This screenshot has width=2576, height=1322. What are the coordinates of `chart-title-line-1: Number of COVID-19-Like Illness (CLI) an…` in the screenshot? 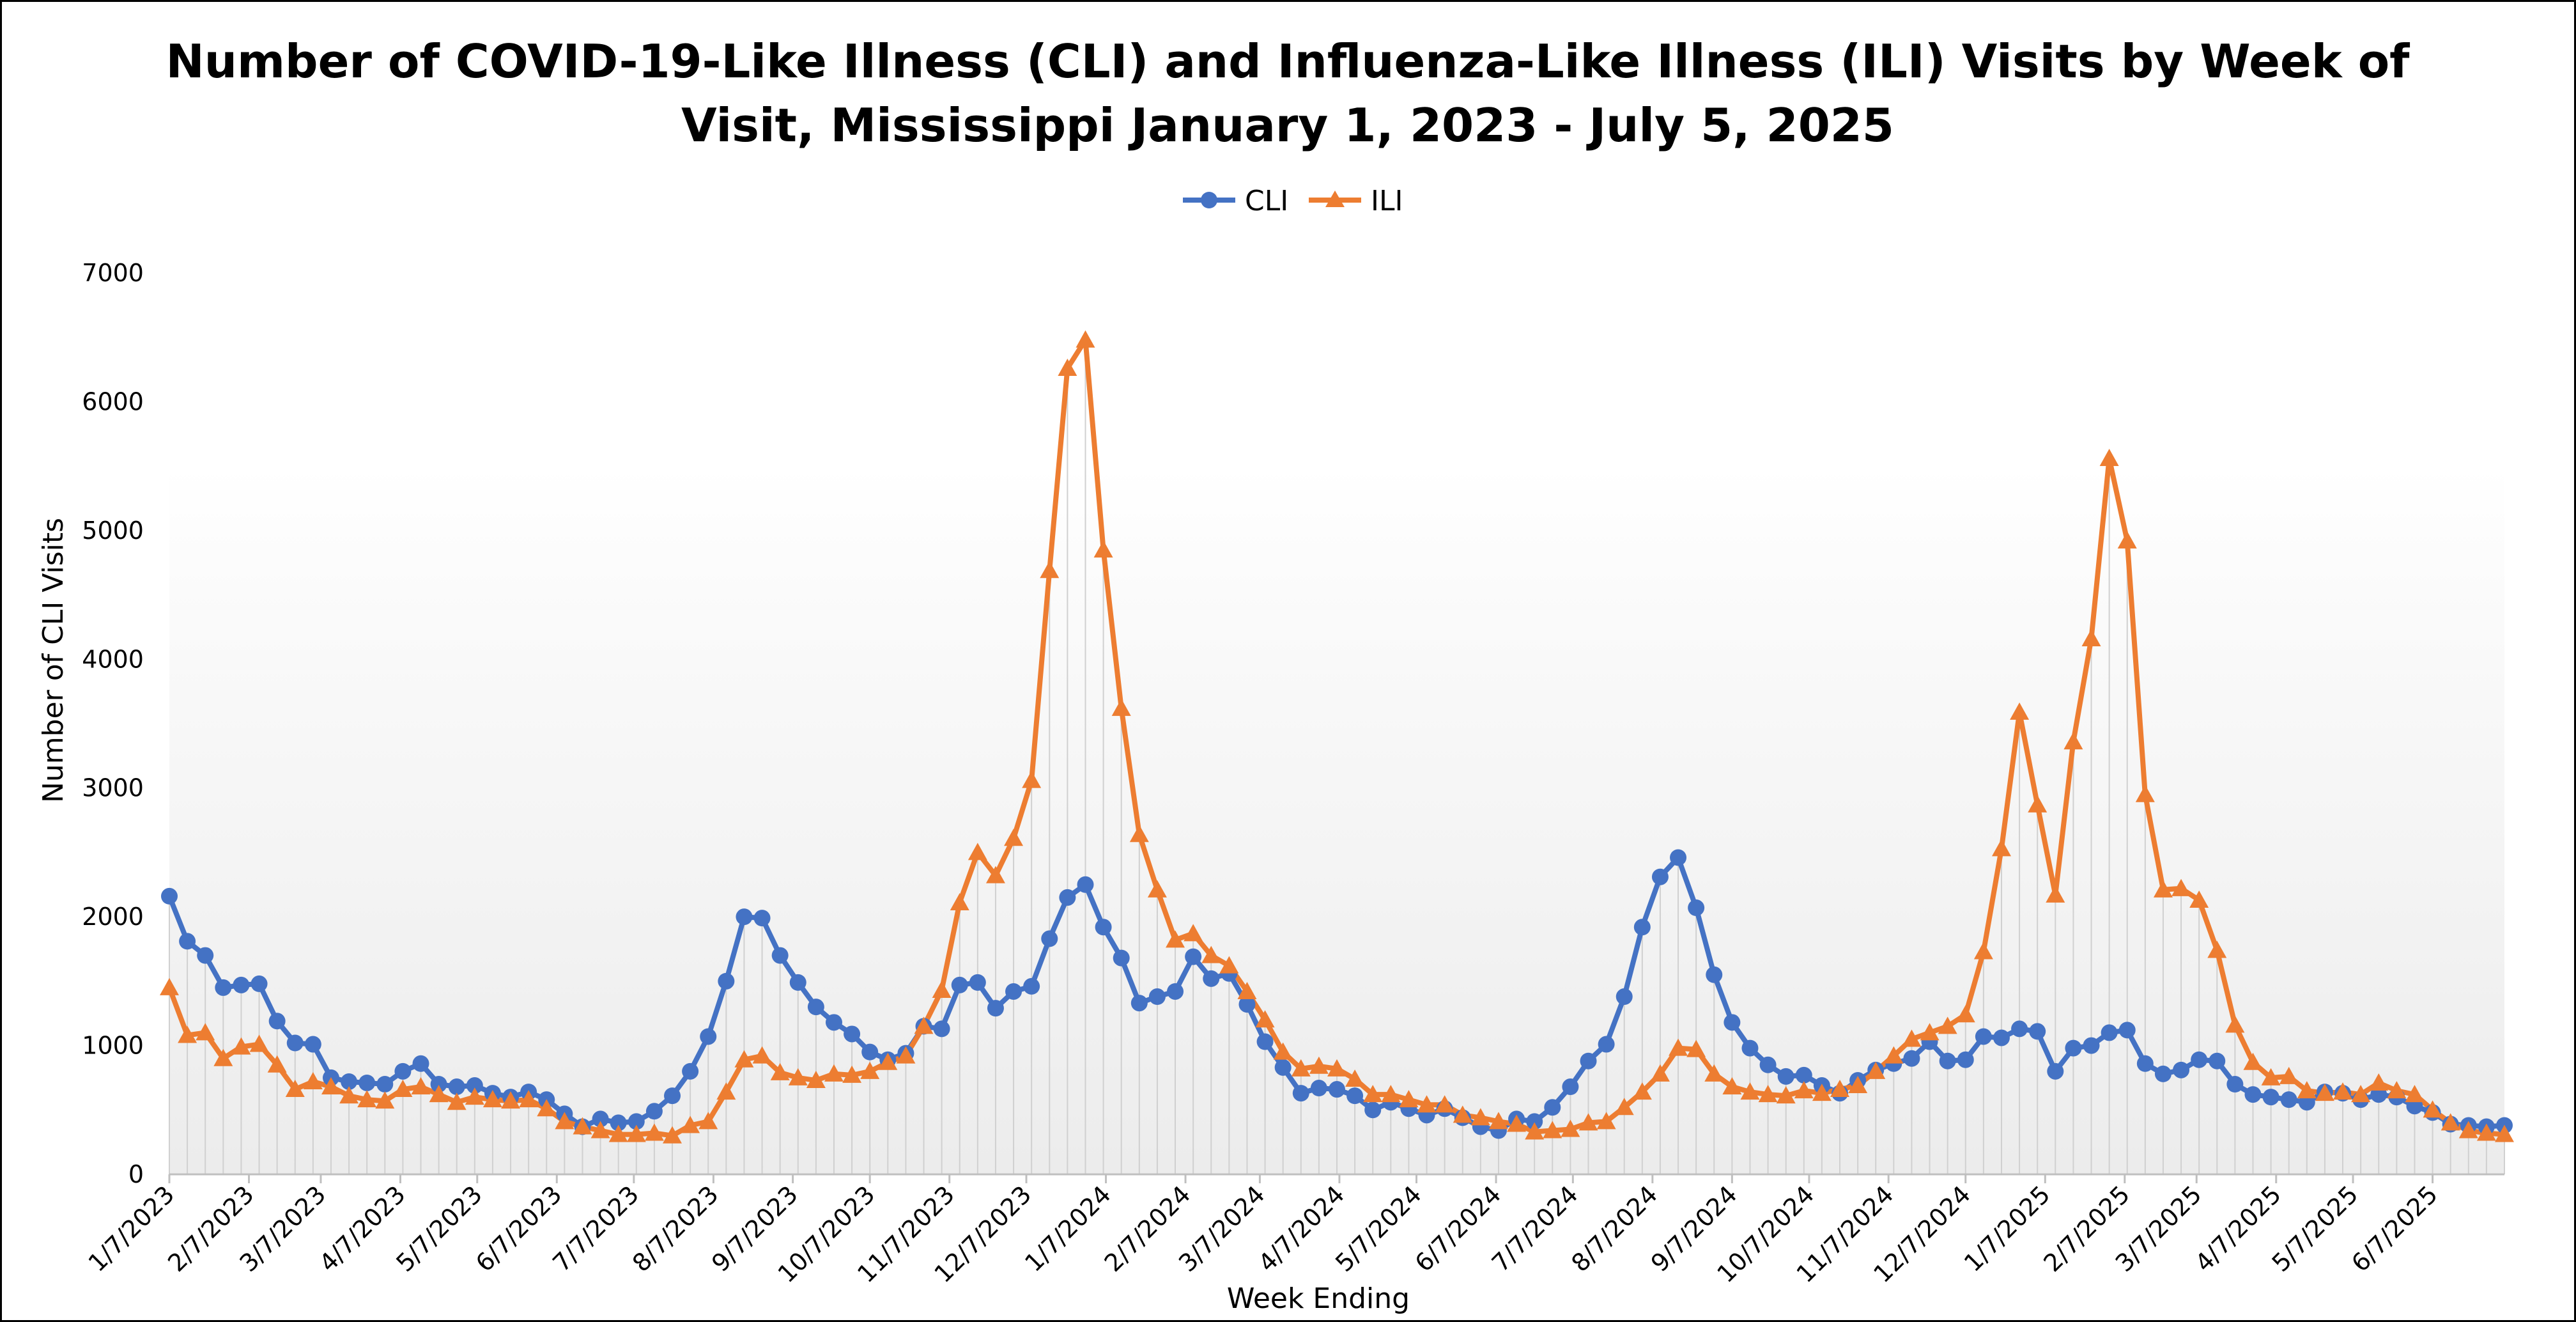 It's located at (1288, 61).